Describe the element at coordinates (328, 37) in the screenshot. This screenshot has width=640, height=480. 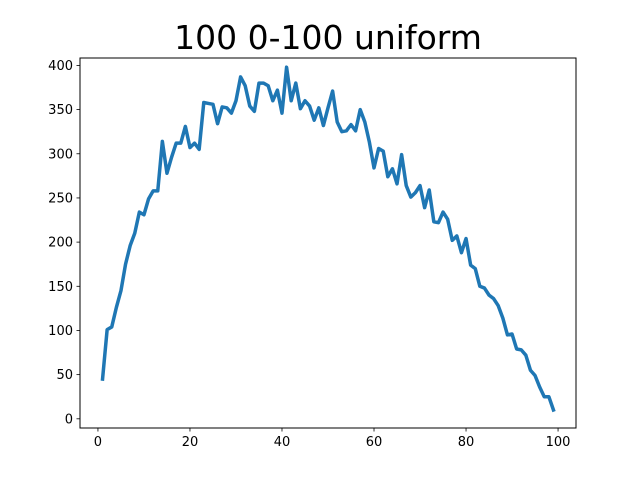
I see `chart-title: 100 0-100 uniform` at that location.